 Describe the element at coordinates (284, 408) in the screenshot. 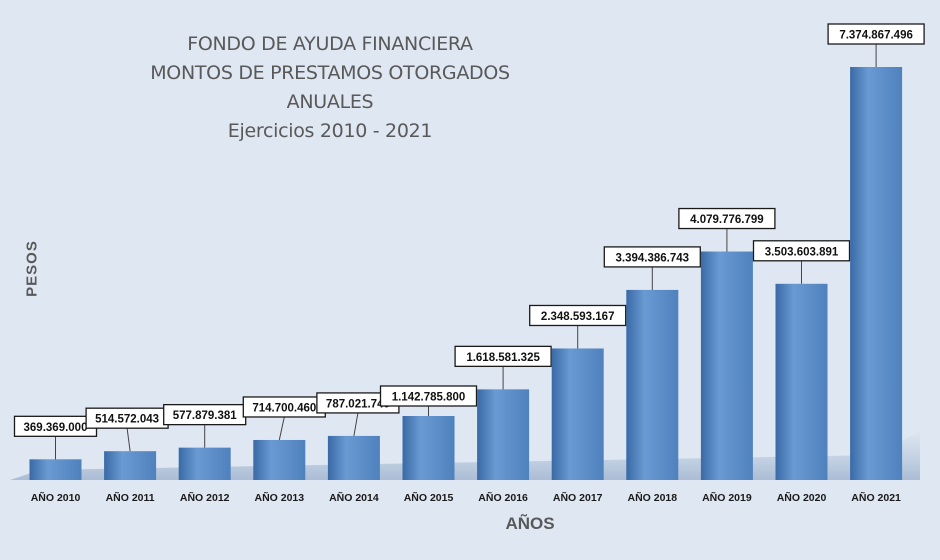

I see `data-label: 714.700.460` at that location.